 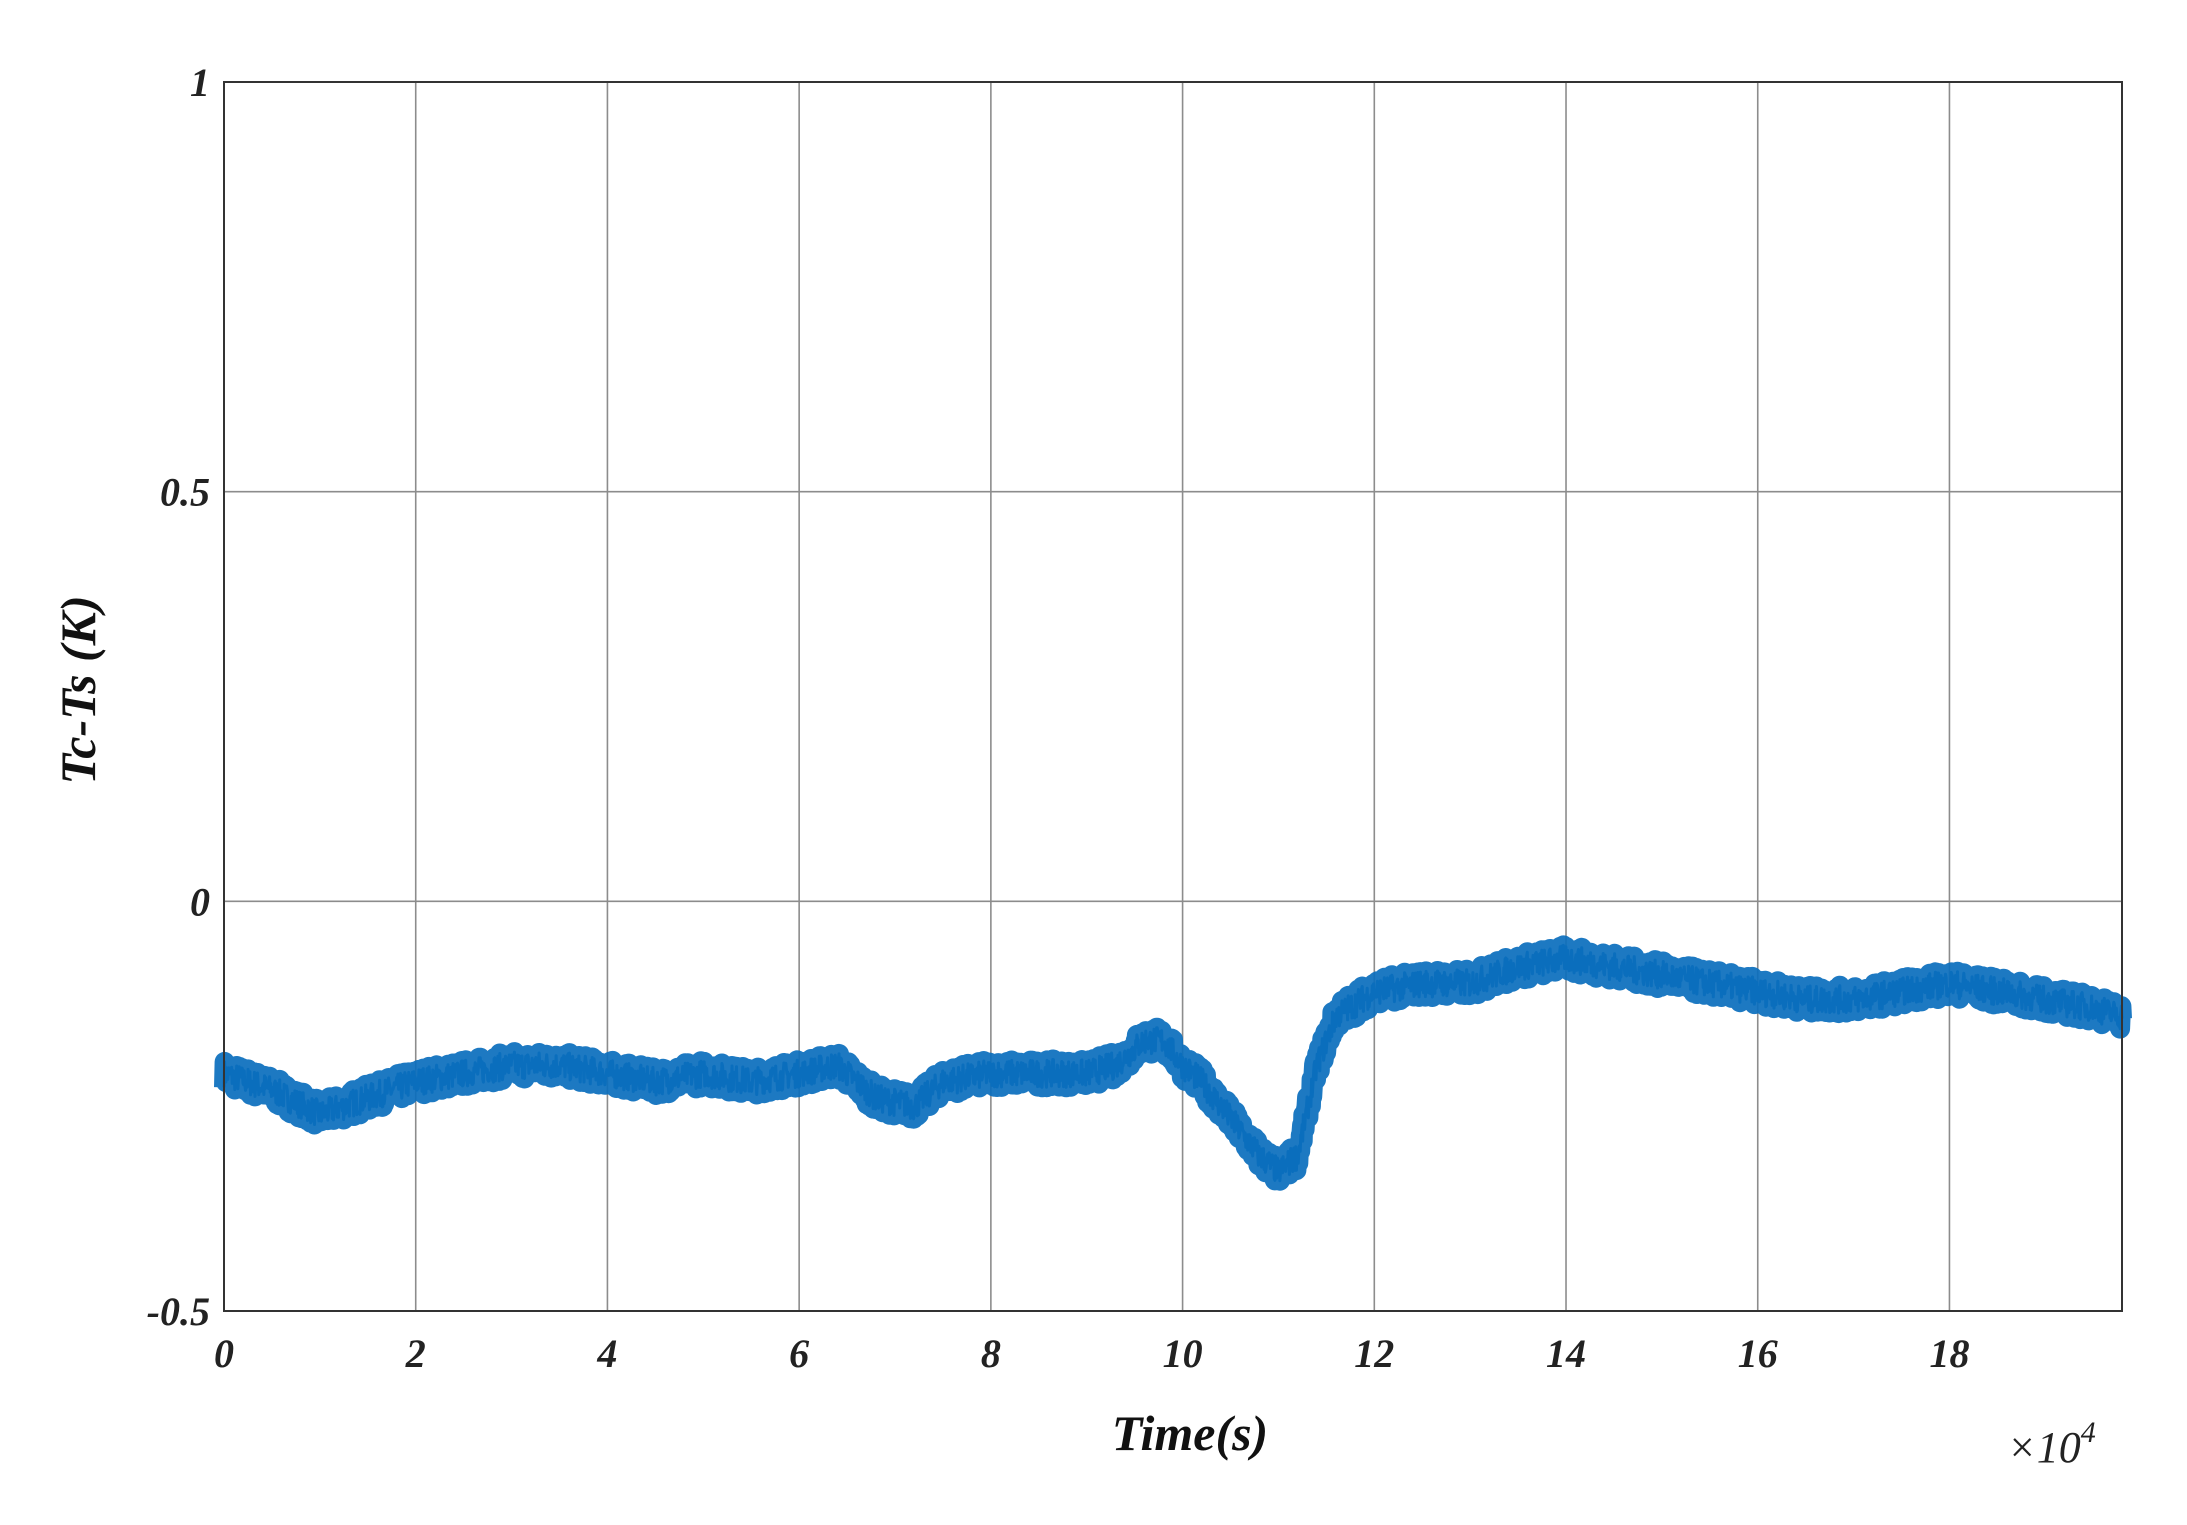 I want to click on x-tick-label: 14, so click(x=1566, y=1353).